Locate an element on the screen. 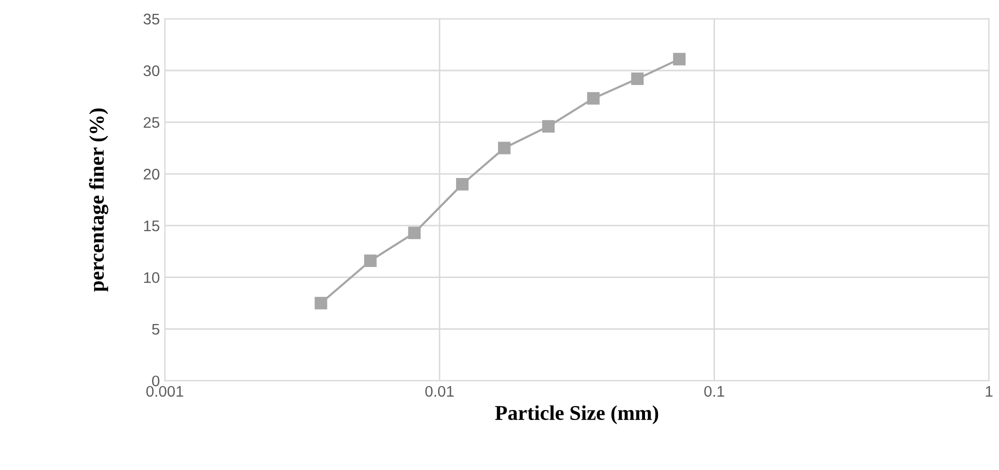 Image resolution: width=999 pixels, height=470 pixels. y-tick-label: 0 is located at coordinates (156, 381).